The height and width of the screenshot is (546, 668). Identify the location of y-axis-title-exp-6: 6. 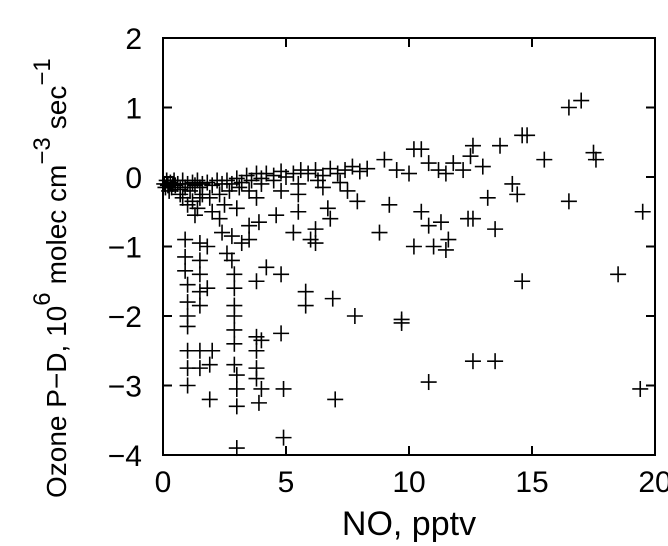
(42, 298).